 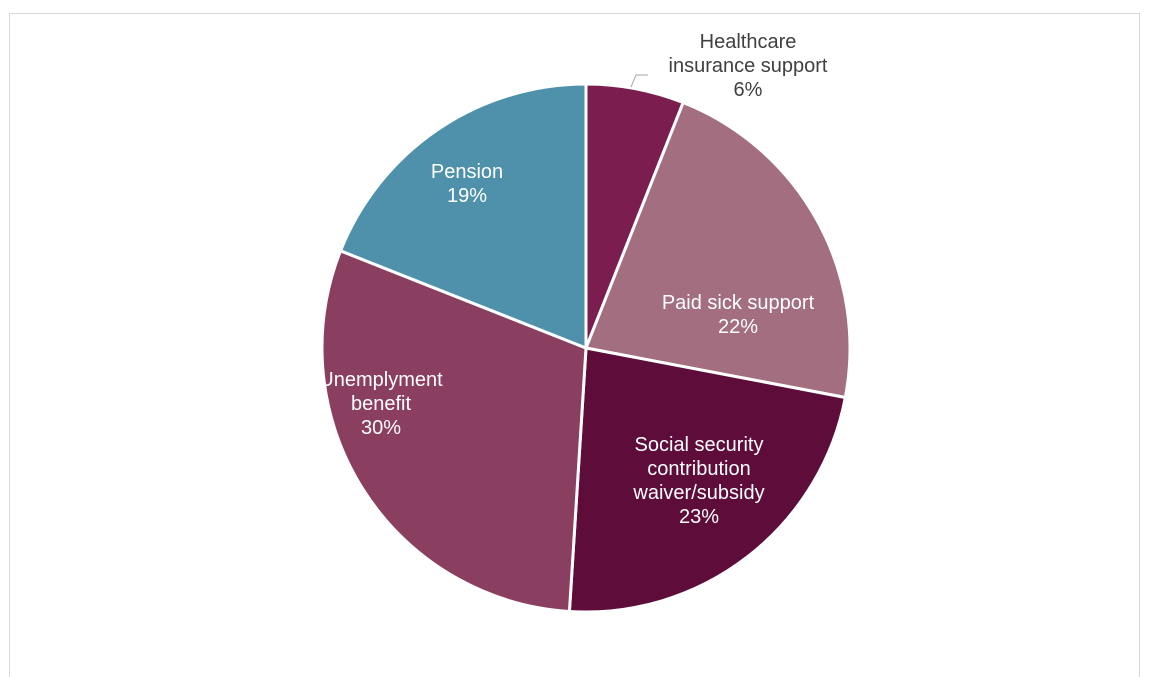 I want to click on slice-label-3: Unemplyment benefit 30%, so click(x=381, y=404).